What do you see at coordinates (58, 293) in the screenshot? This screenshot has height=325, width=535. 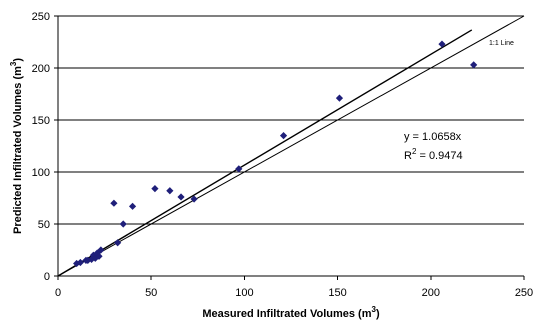 I see `x-tick-label-0: 0` at bounding box center [58, 293].